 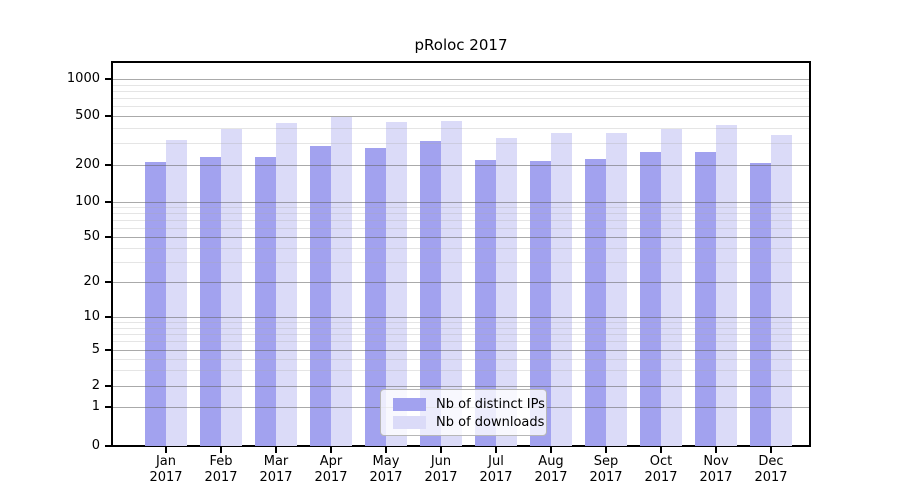 I want to click on y-tick-label: 50, so click(x=91, y=236).